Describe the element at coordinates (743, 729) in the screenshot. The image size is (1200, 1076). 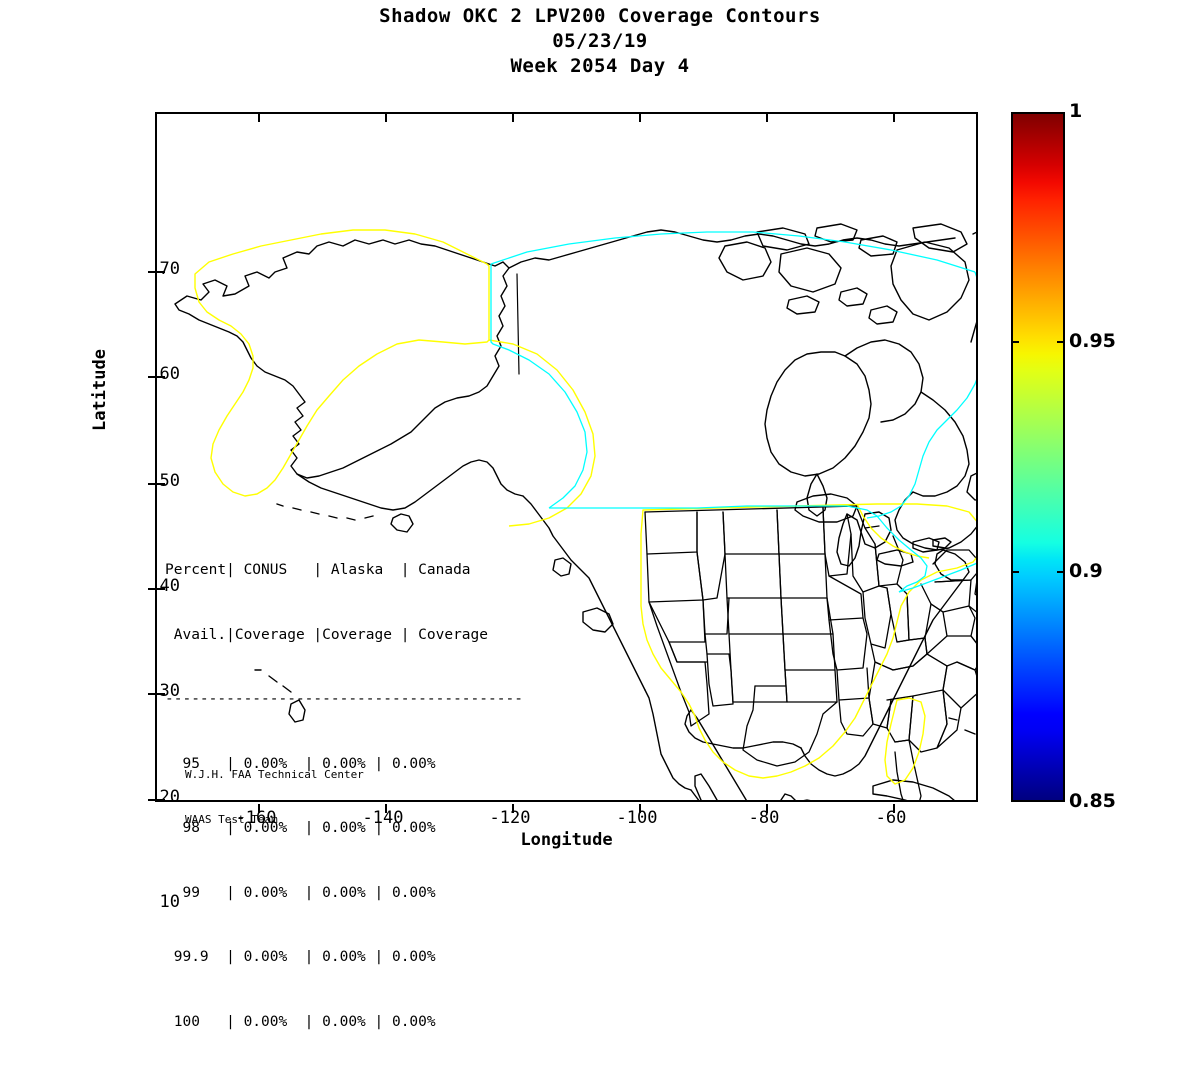
I see `coastline-gulf-coast` at that location.